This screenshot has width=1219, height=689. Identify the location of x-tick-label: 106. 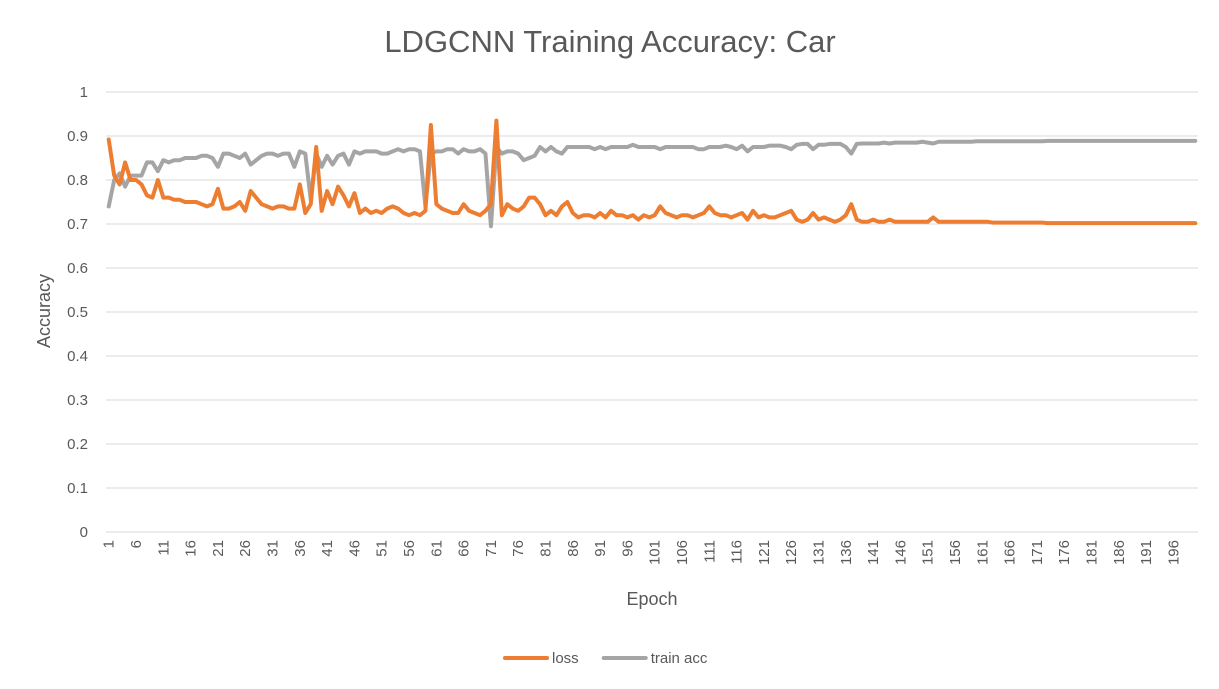
(682, 552).